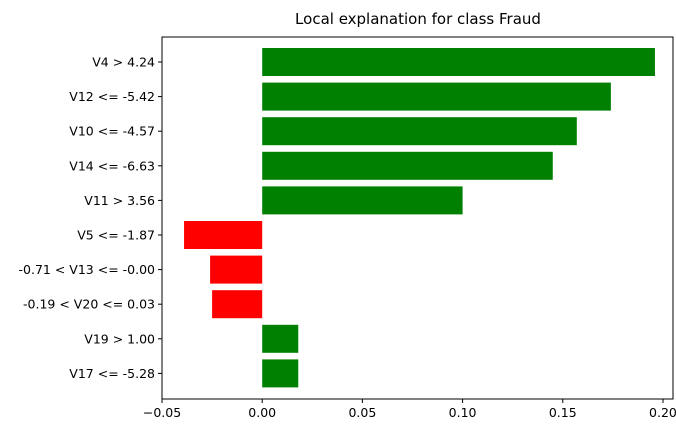 This screenshot has height=435, width=676. I want to click on y-tick-label-1: V12 <= -5.42, so click(112, 96).